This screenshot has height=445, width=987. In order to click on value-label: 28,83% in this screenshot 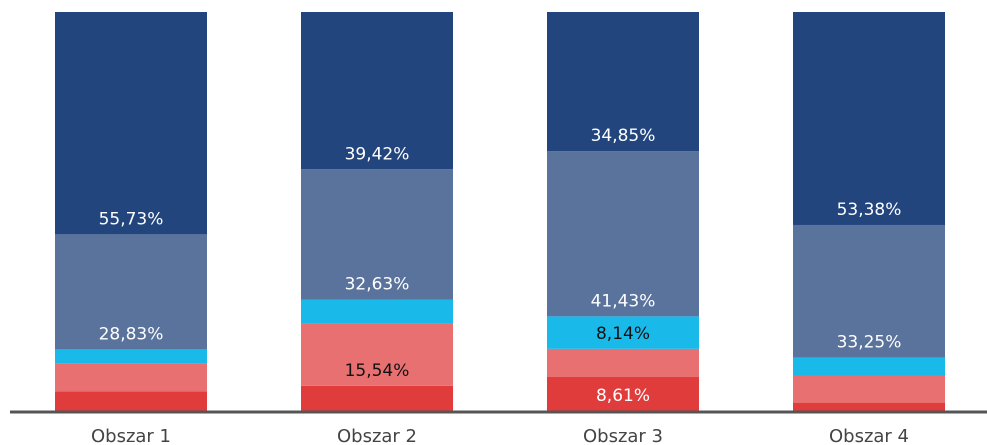, I will do `click(131, 334)`.